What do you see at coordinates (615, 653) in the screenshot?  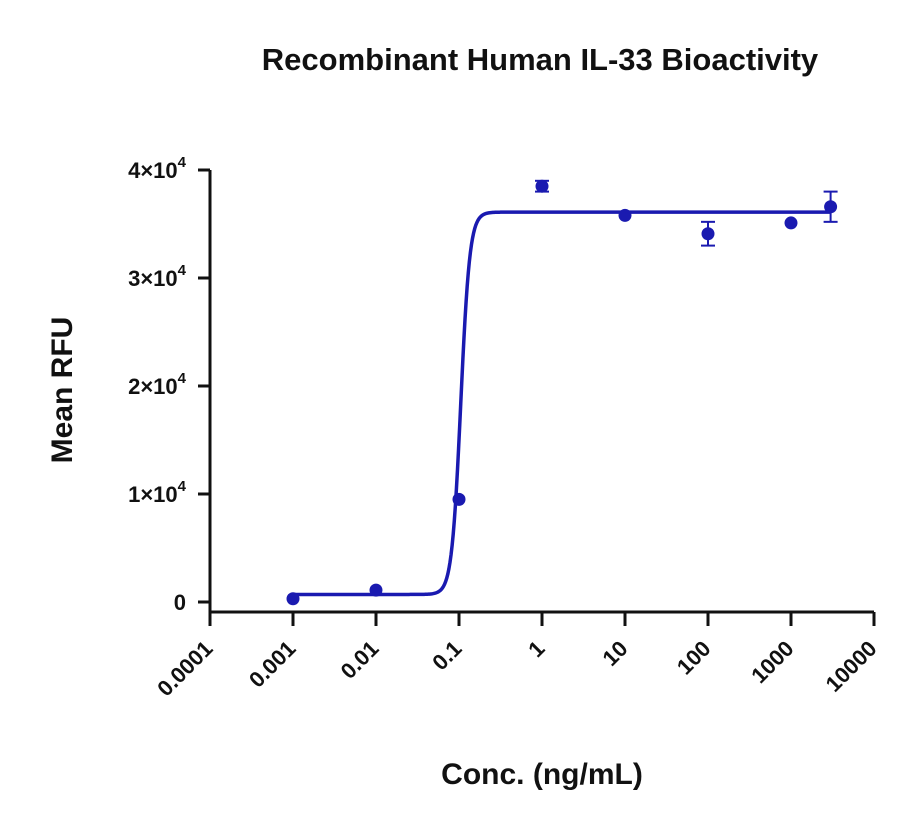 I see `x-tick-label: 10` at bounding box center [615, 653].